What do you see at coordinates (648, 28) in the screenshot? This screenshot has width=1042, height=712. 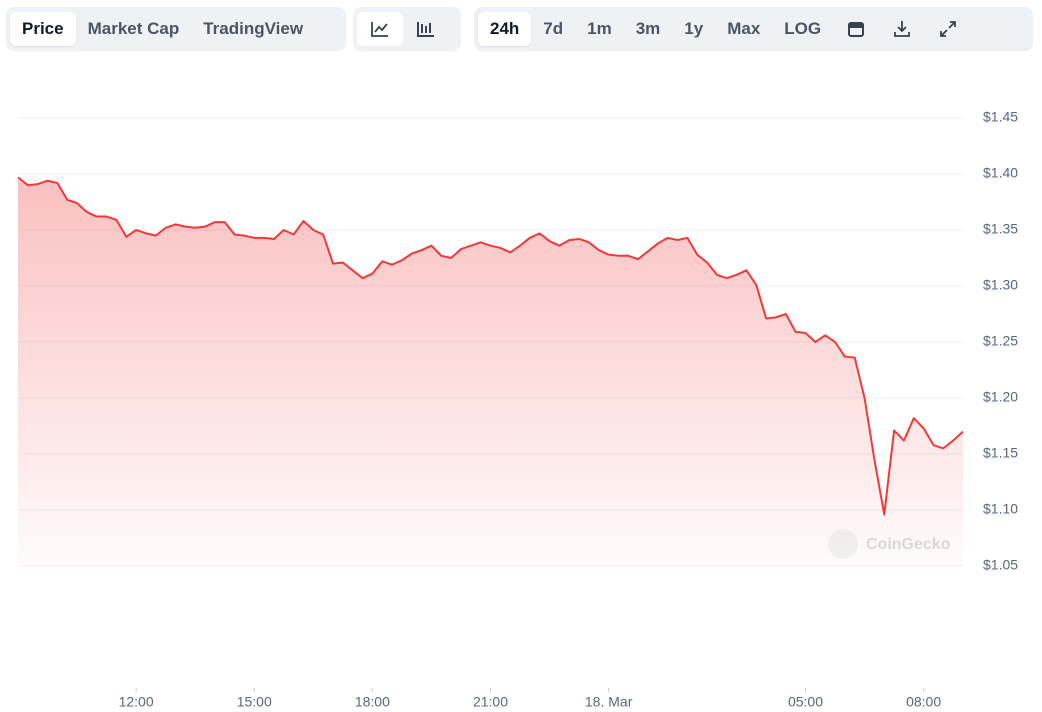 I see `range-button: 3m` at bounding box center [648, 28].